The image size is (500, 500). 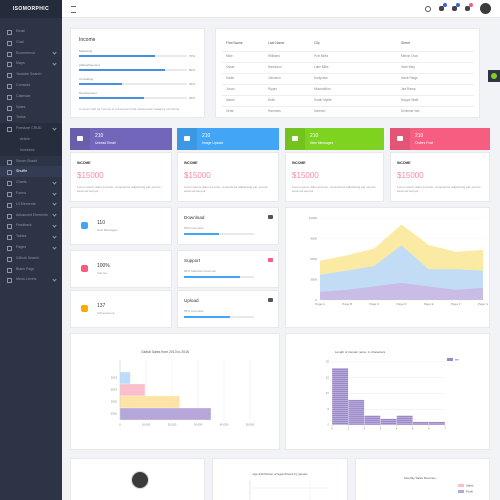 I want to click on menu-label: Youtube Search, so click(x=29, y=74).